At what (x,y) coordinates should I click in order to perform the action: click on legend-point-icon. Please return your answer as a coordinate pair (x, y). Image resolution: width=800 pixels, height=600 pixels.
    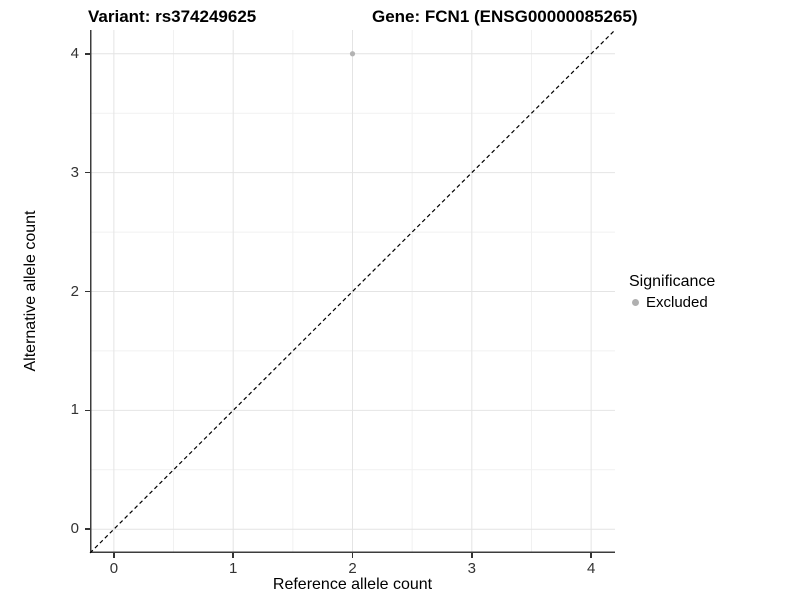
    Looking at the image, I should click on (635, 302).